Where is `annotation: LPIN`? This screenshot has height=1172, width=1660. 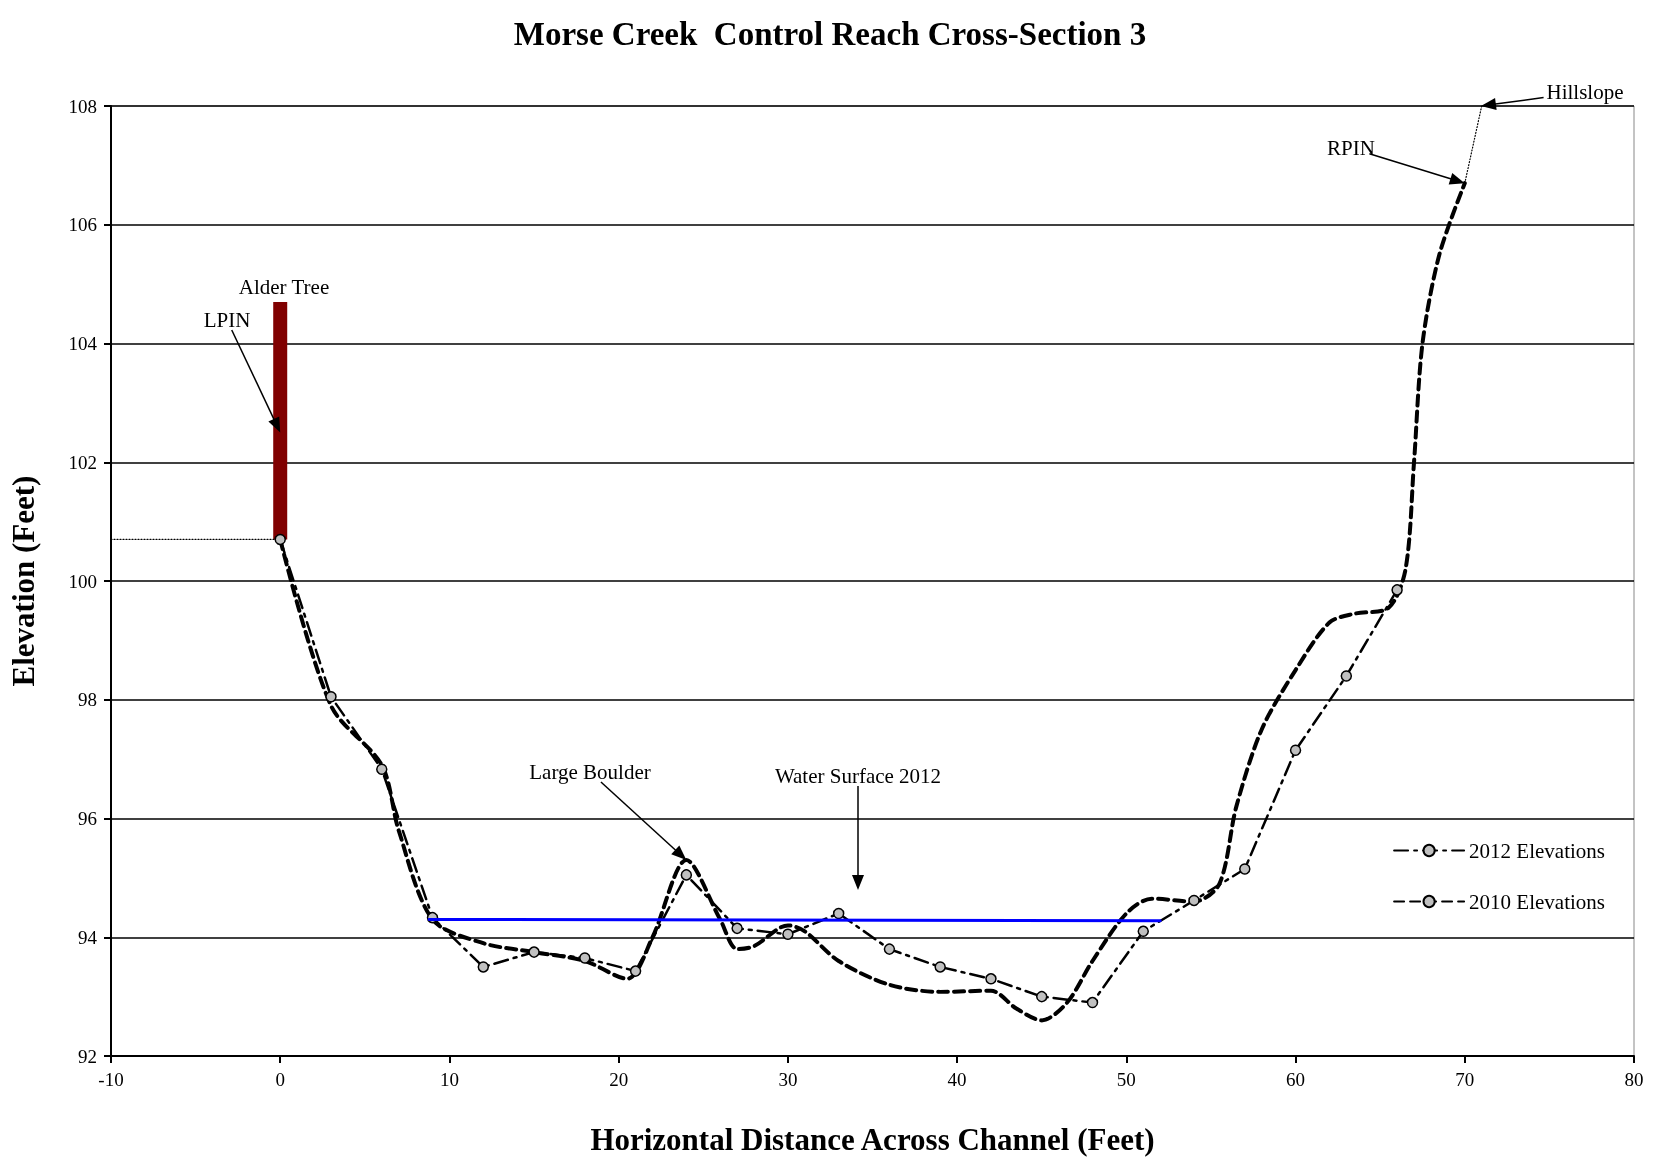 annotation: LPIN is located at coordinates (227, 320).